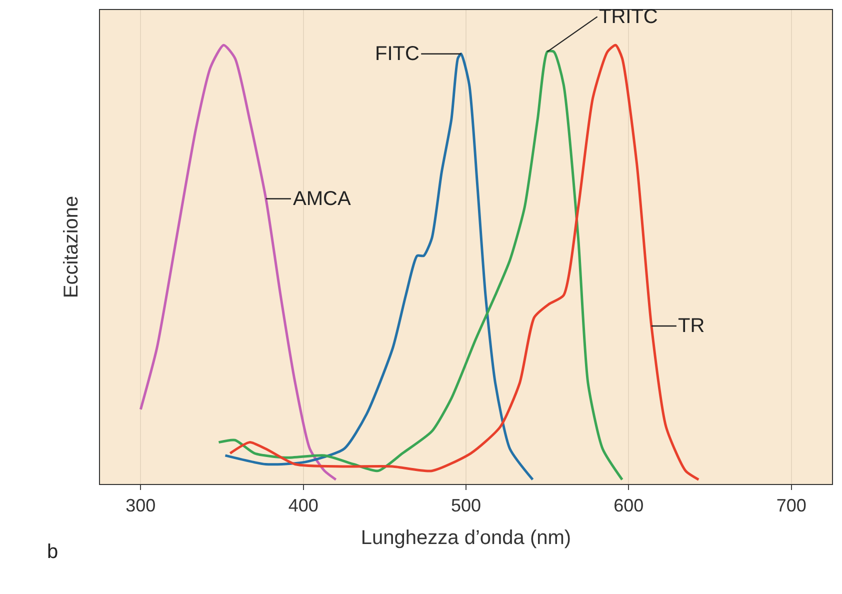 The width and height of the screenshot is (842, 594). Describe the element at coordinates (791, 506) in the screenshot. I see `x-tick-label: 700` at that location.